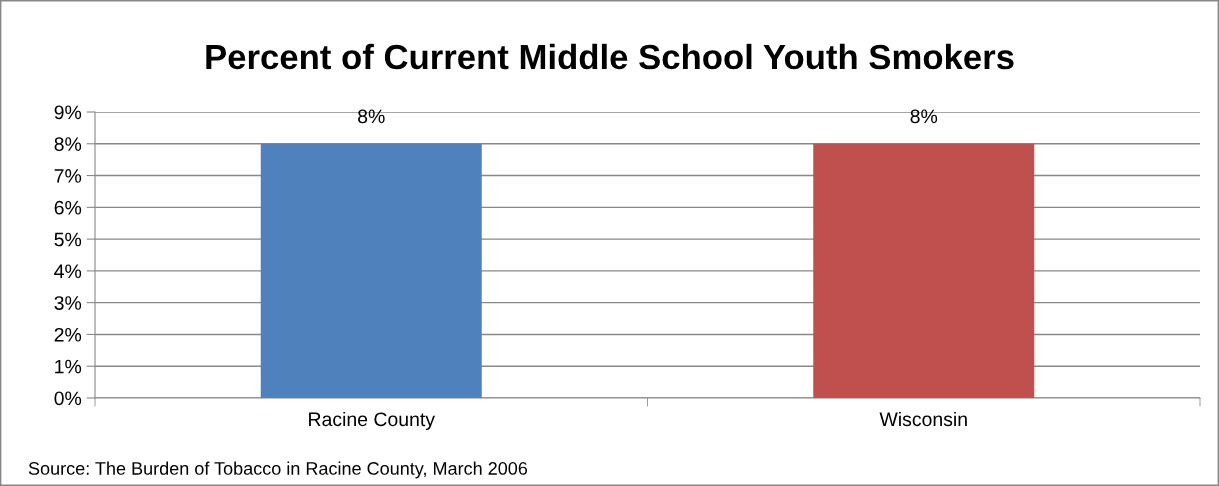 The width and height of the screenshot is (1219, 486). I want to click on y-tick-label: 9%, so click(68, 112).